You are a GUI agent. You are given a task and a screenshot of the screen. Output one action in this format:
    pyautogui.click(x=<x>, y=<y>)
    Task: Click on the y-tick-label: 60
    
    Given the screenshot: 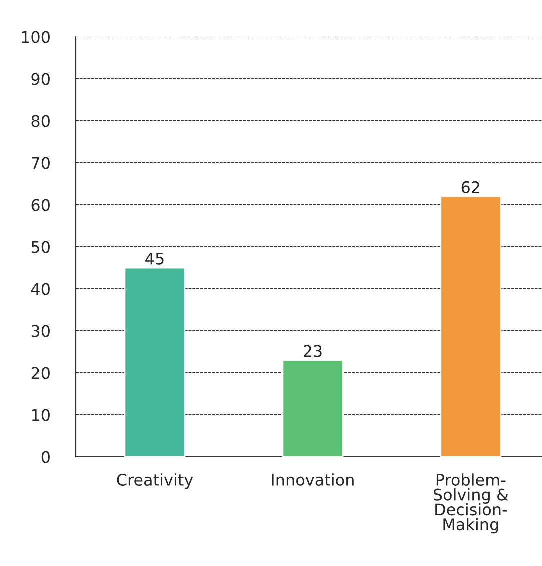 What is the action you would take?
    pyautogui.click(x=41, y=205)
    